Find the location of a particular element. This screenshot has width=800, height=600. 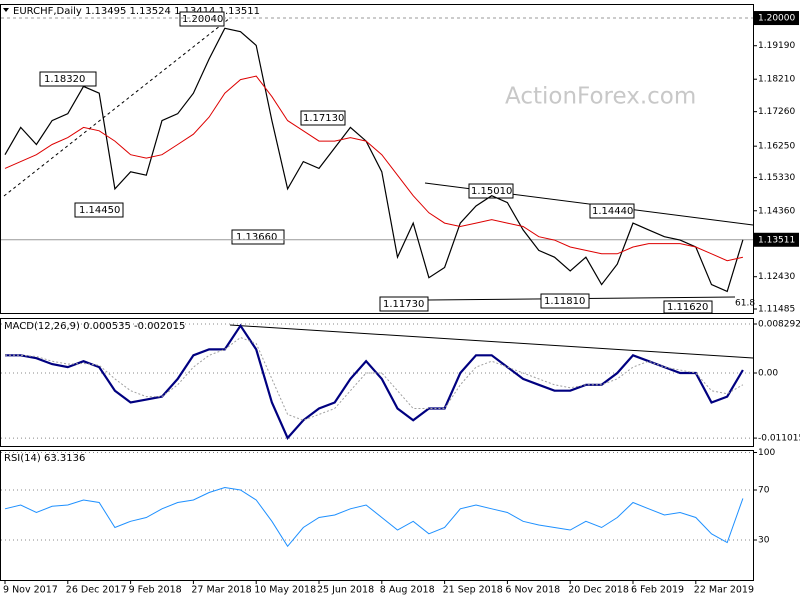

annotation: 1.20040 is located at coordinates (202, 19).